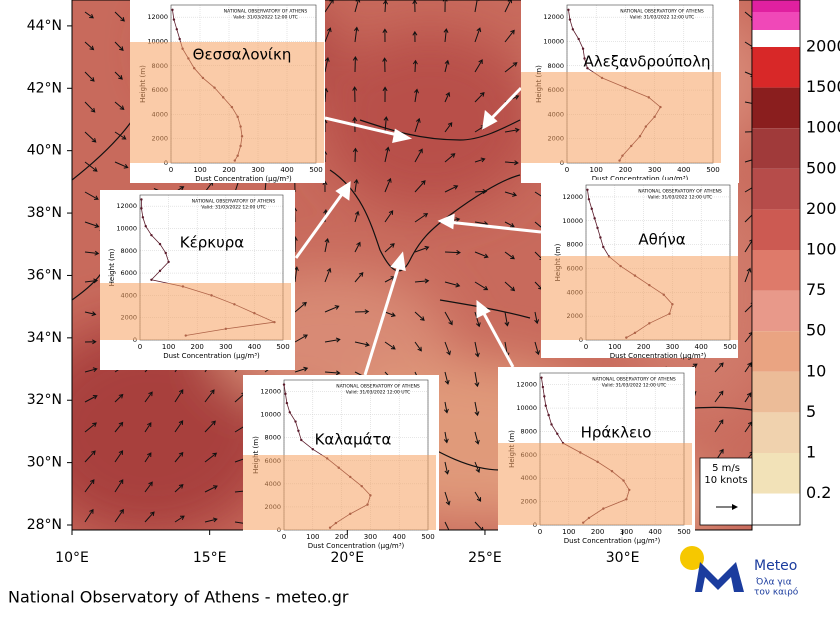 Image resolution: width=840 pixels, height=619 pixels. What do you see at coordinates (623, 558) in the screenshot?
I see `lon-tick-label: 30°E` at bounding box center [623, 558].